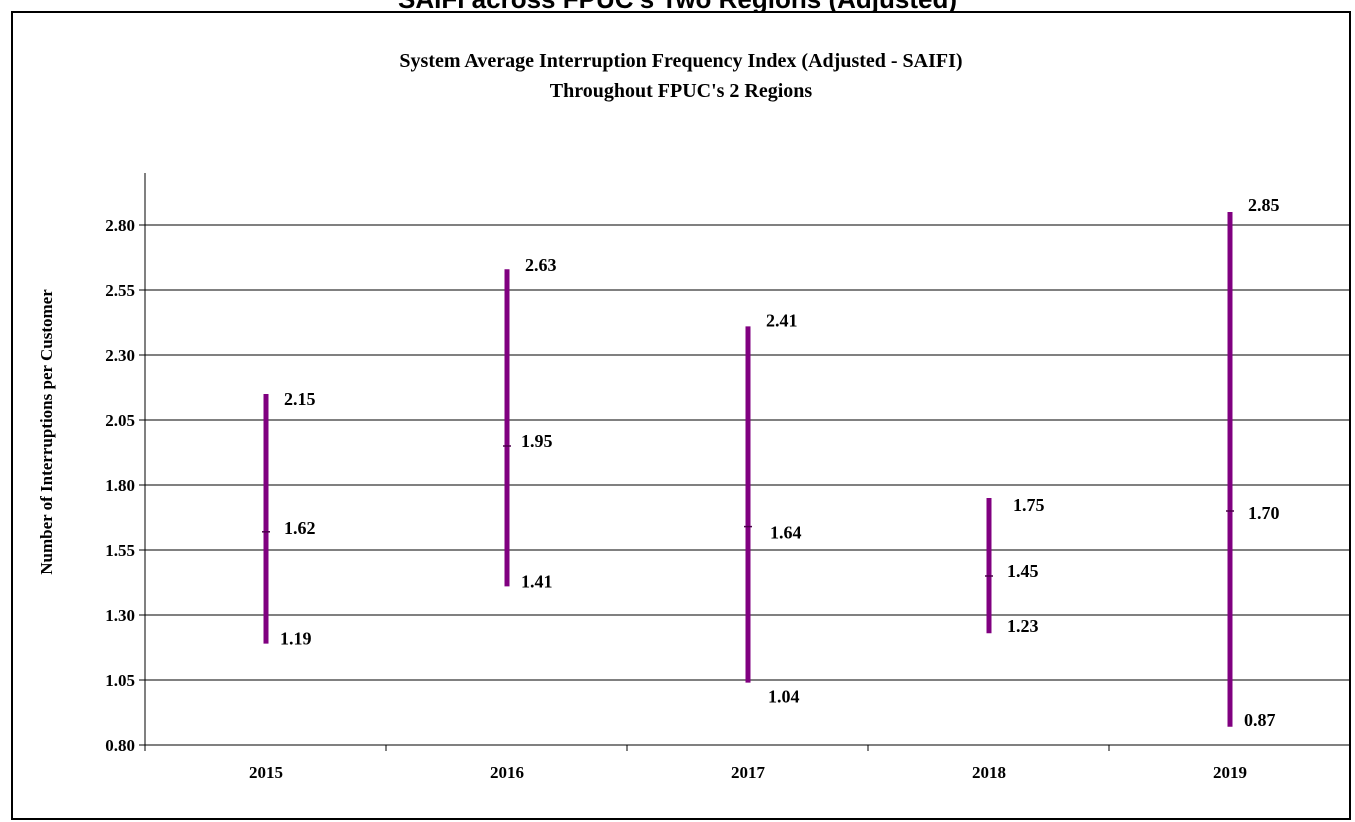 This screenshot has width=1355, height=822. I want to click on chart-subtitle: Throughout FPUC's 2 Regions, so click(681, 91).